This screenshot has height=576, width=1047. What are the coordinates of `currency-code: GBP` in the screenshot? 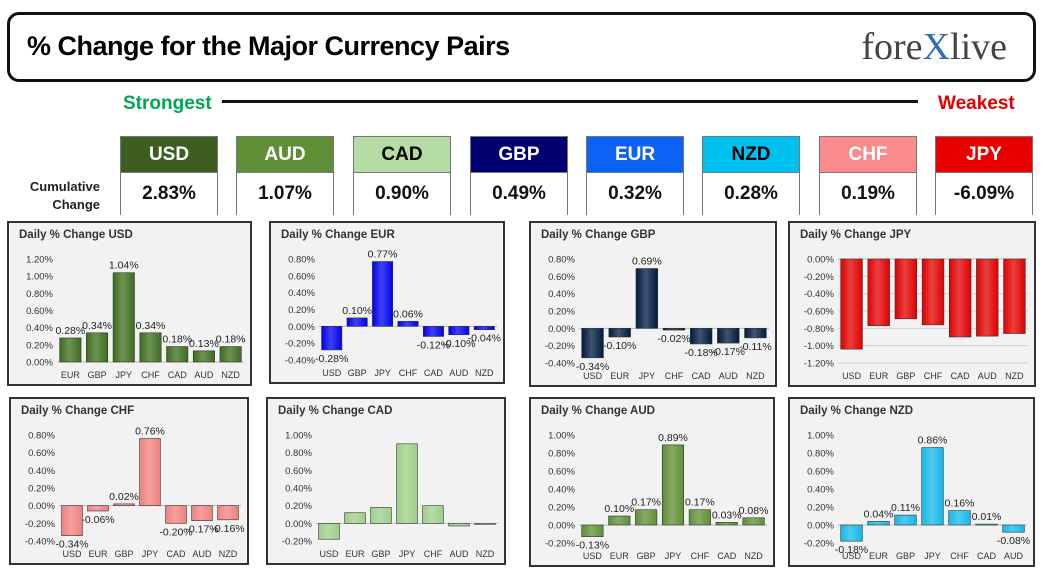 It's located at (519, 155).